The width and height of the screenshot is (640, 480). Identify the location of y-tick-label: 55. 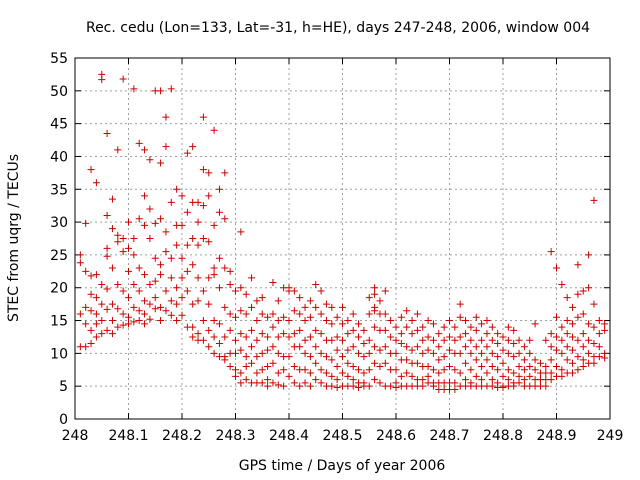
(59, 59).